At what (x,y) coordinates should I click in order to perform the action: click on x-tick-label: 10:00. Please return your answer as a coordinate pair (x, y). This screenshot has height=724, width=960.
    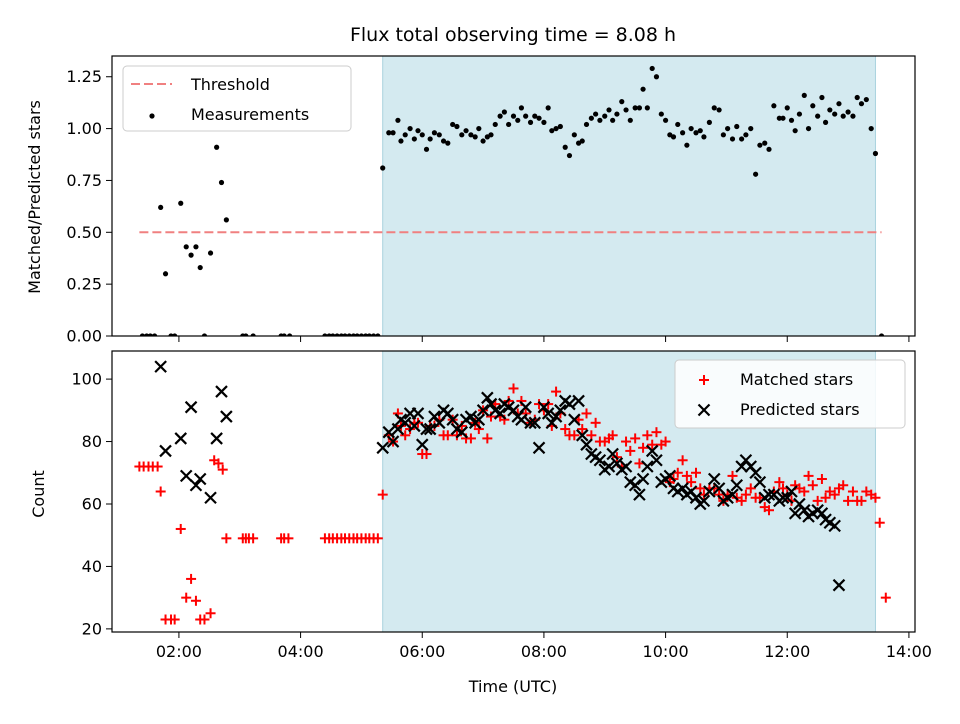
    Looking at the image, I should click on (666, 651).